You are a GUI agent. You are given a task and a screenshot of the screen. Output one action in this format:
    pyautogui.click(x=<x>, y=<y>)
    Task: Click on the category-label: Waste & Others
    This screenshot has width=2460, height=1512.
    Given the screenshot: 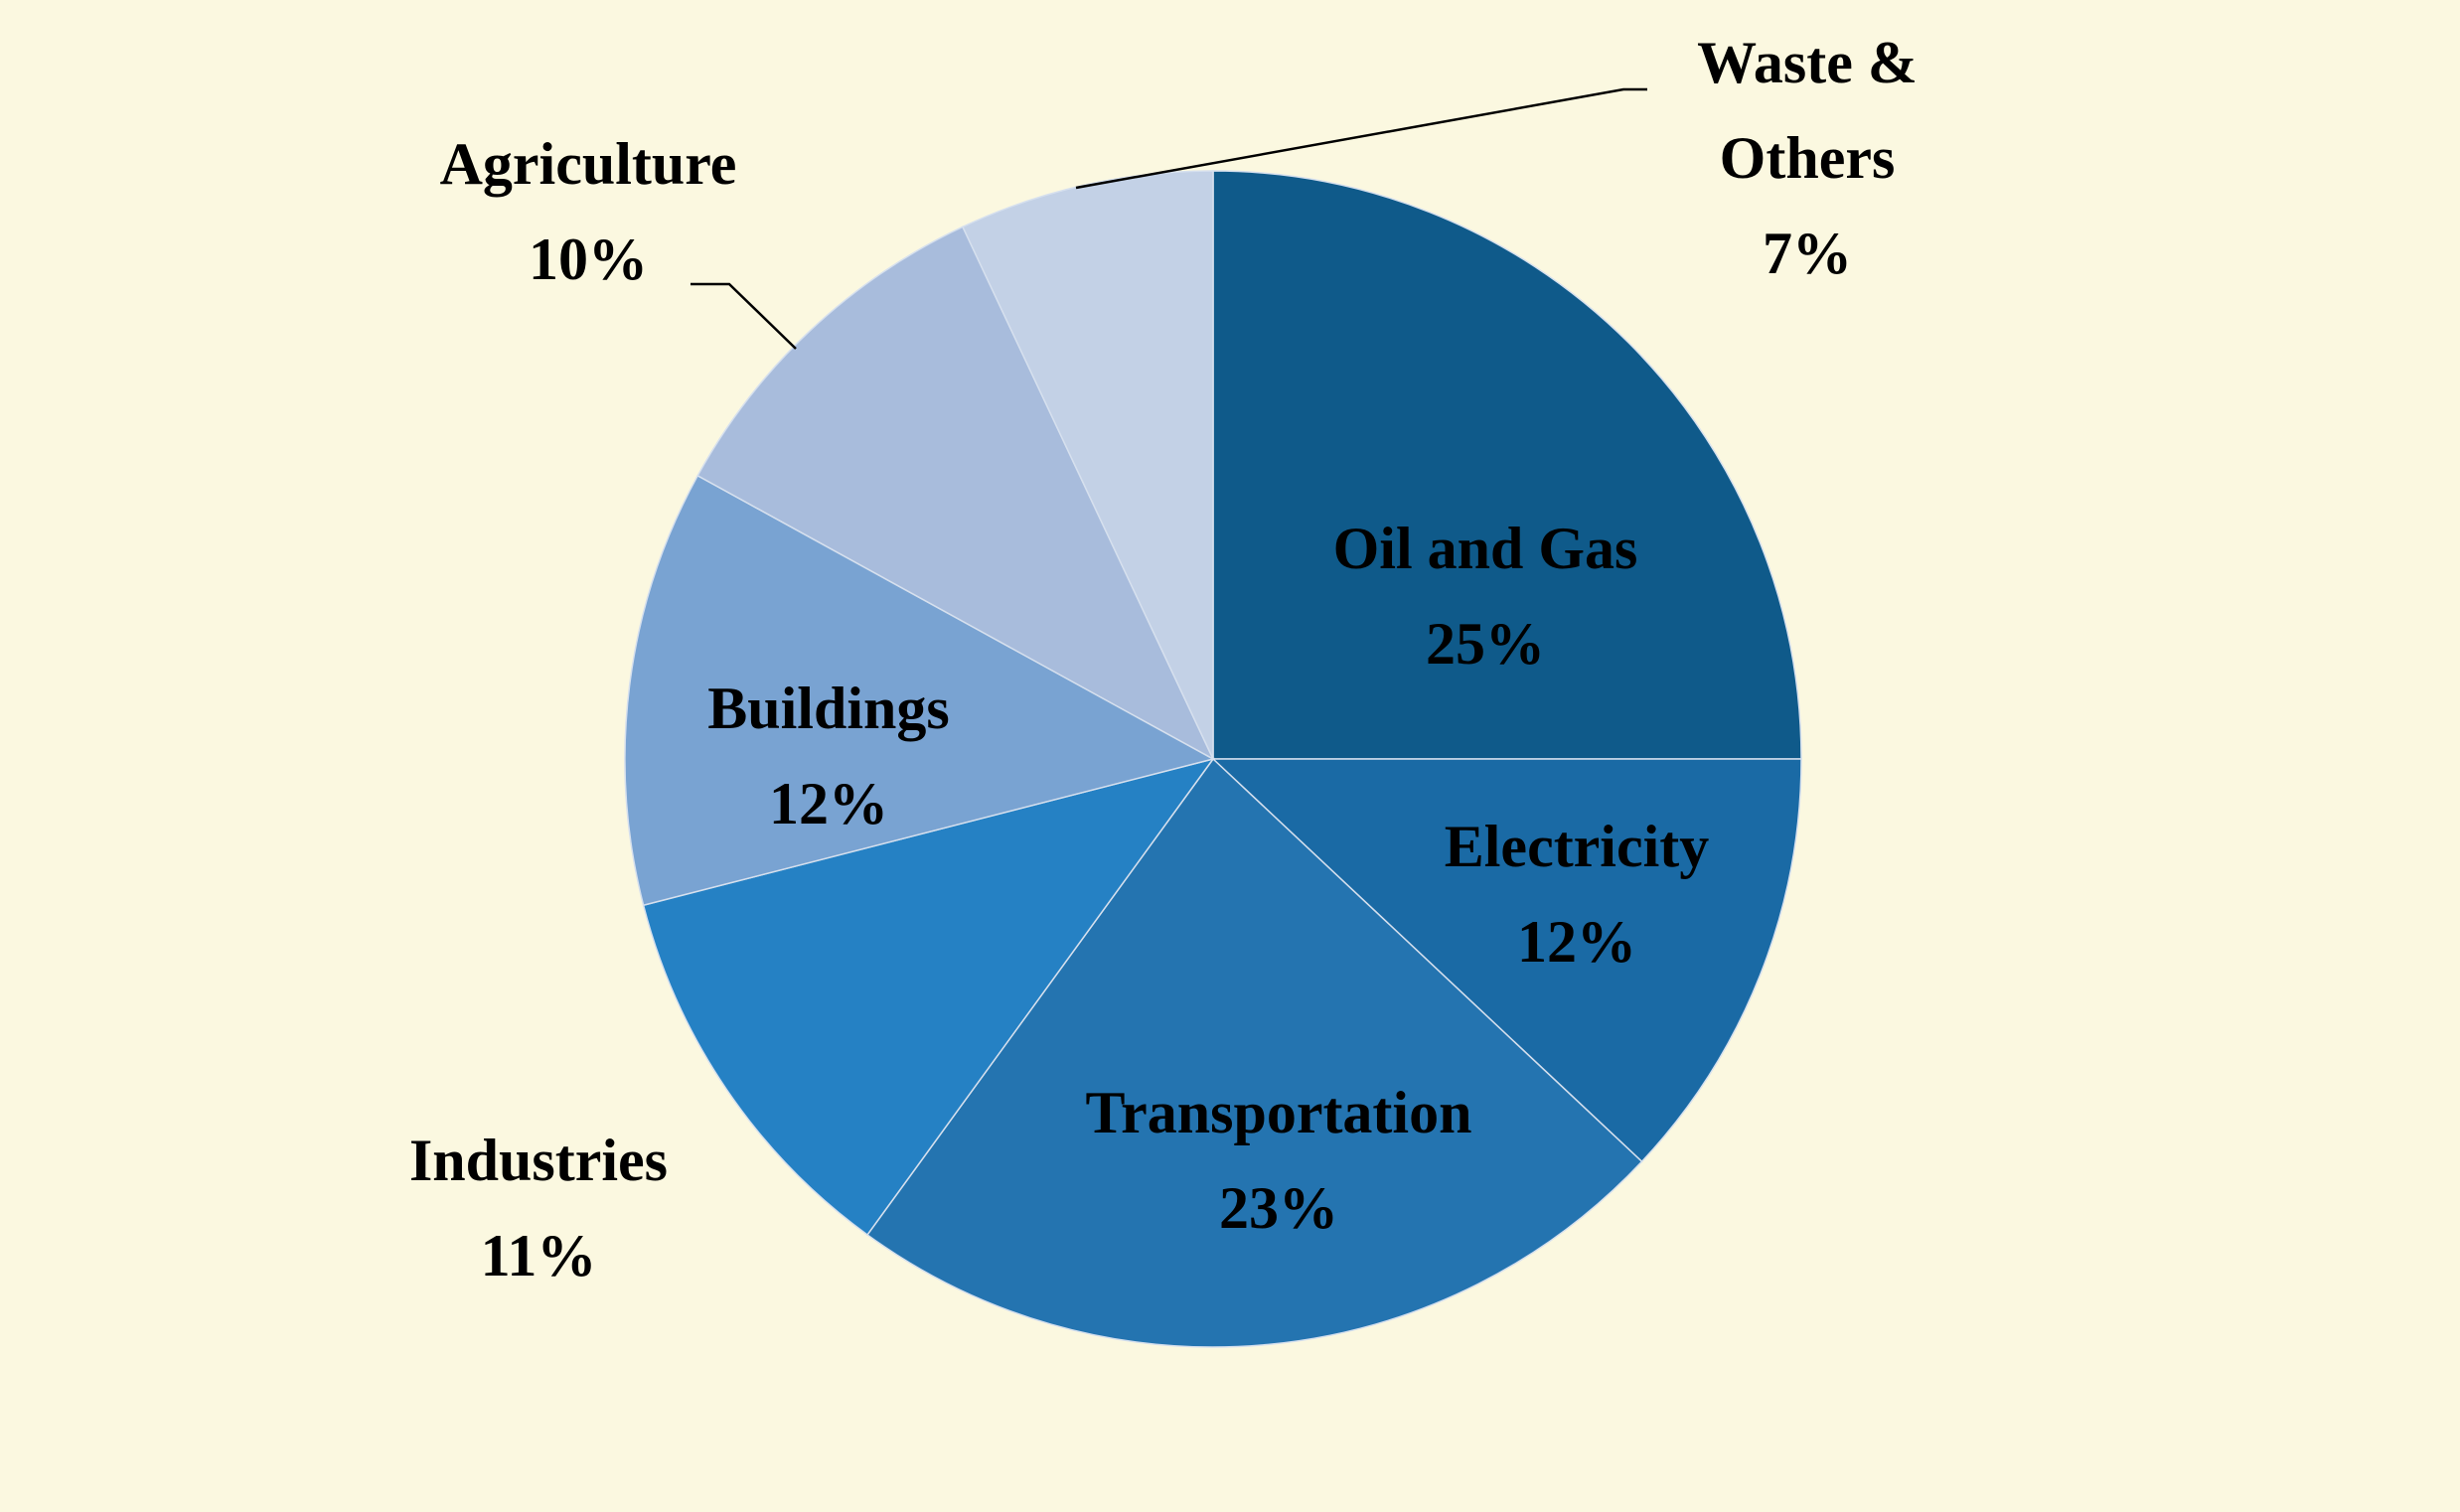 What is the action you would take?
    pyautogui.click(x=1808, y=110)
    